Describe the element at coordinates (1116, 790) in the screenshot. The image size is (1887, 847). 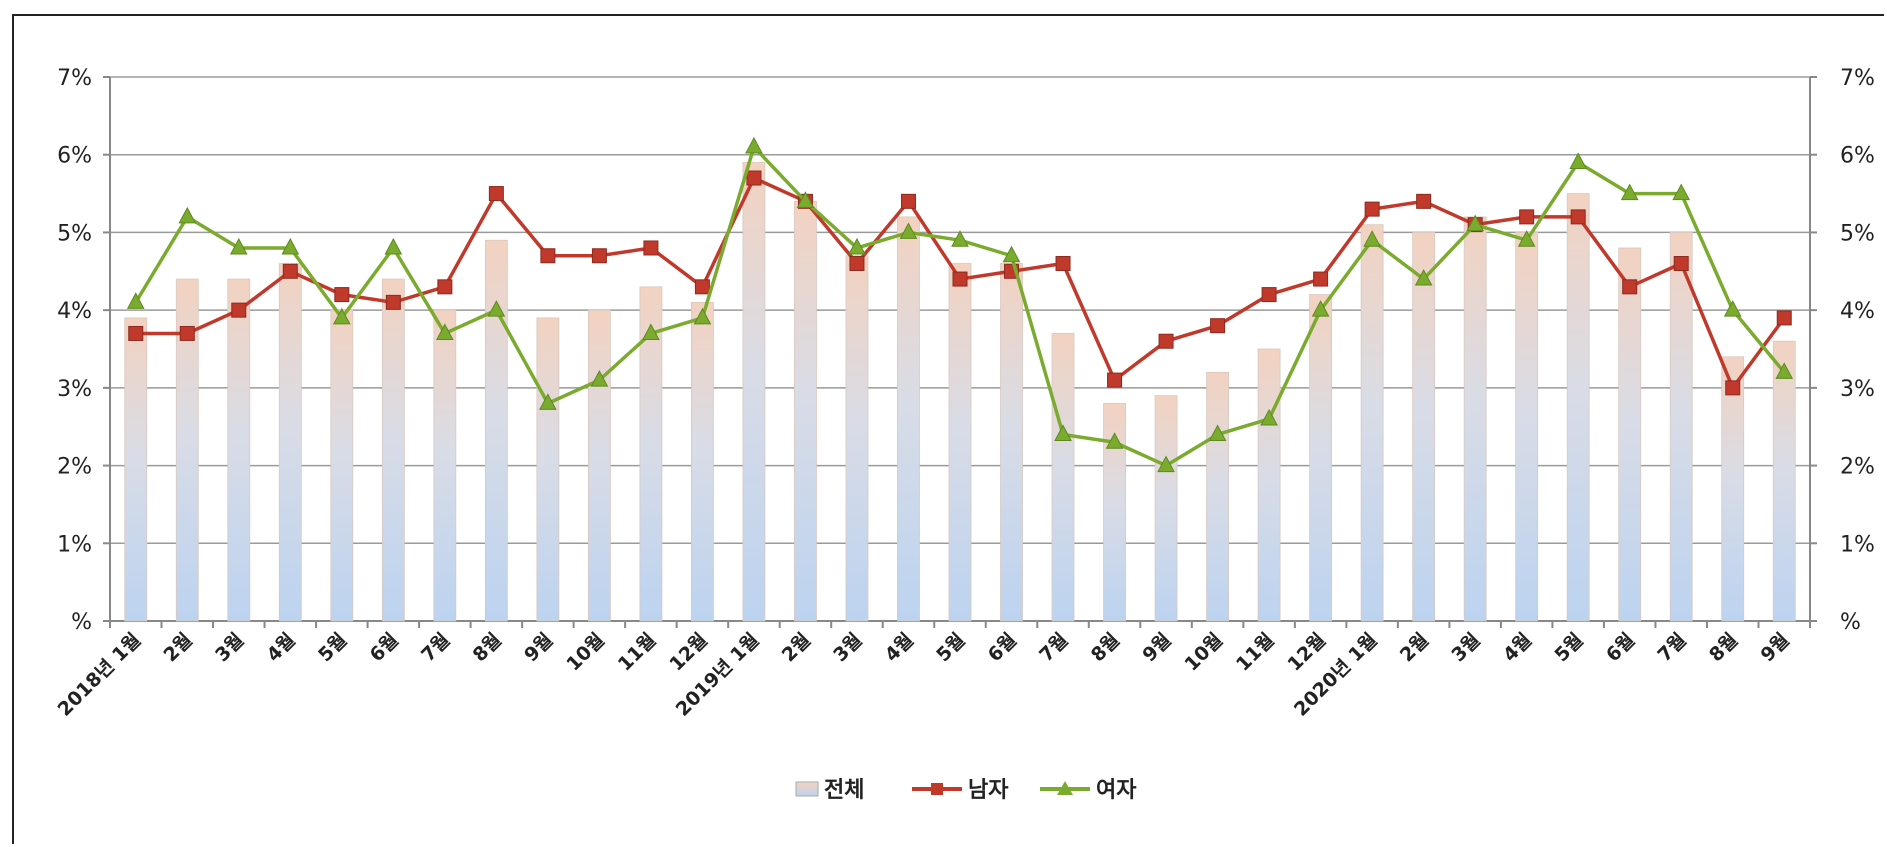
I see `legend-label-female: 여자` at that location.